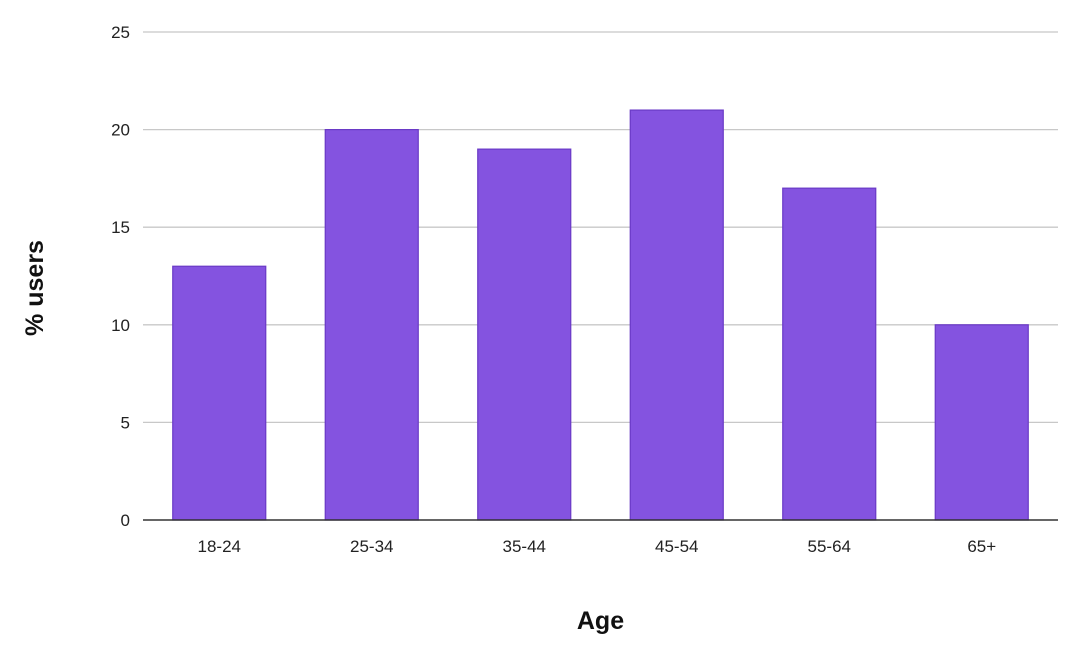 The width and height of the screenshot is (1077, 654). I want to click on y-axis-ticks: 0 5 10 15 20 25, so click(120, 276).